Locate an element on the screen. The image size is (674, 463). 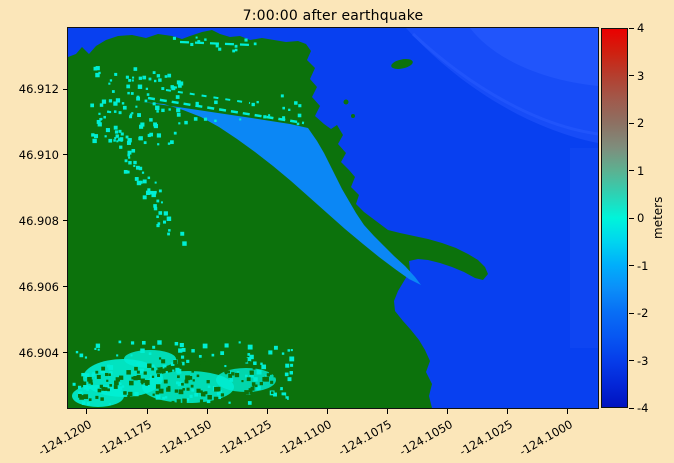
colorbar-tick-label: 4 is located at coordinates (641, 28).